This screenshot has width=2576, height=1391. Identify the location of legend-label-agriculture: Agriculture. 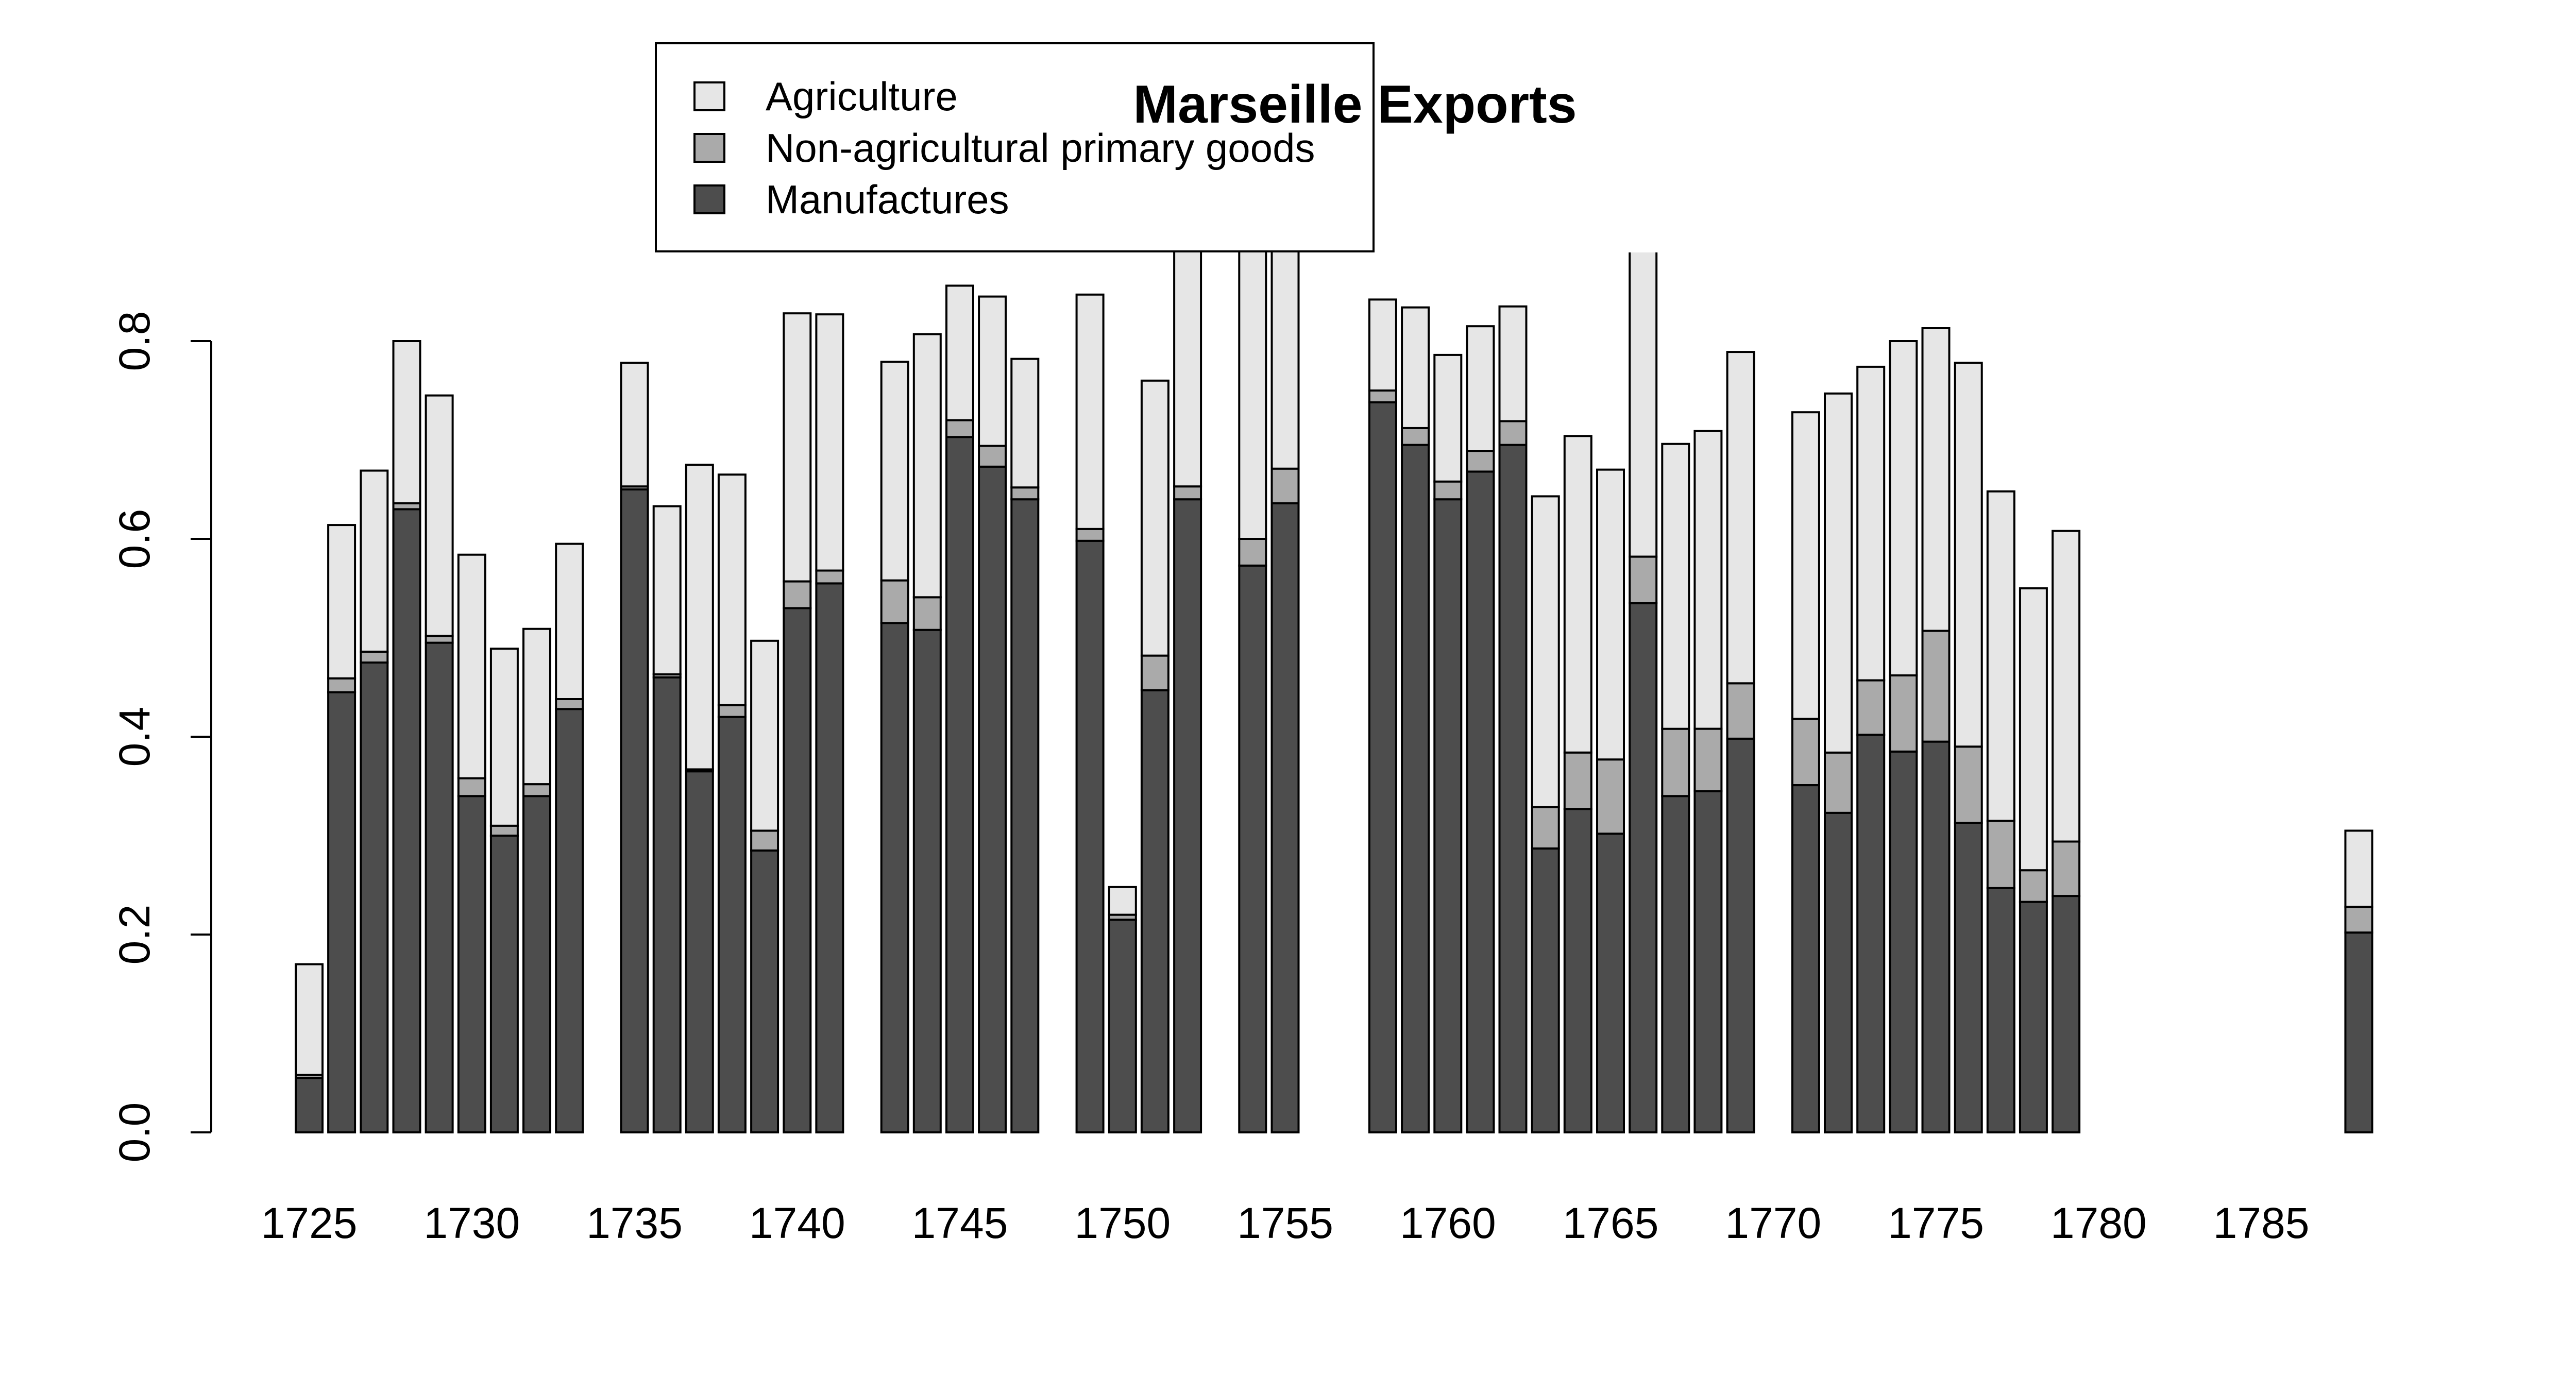
(862, 96).